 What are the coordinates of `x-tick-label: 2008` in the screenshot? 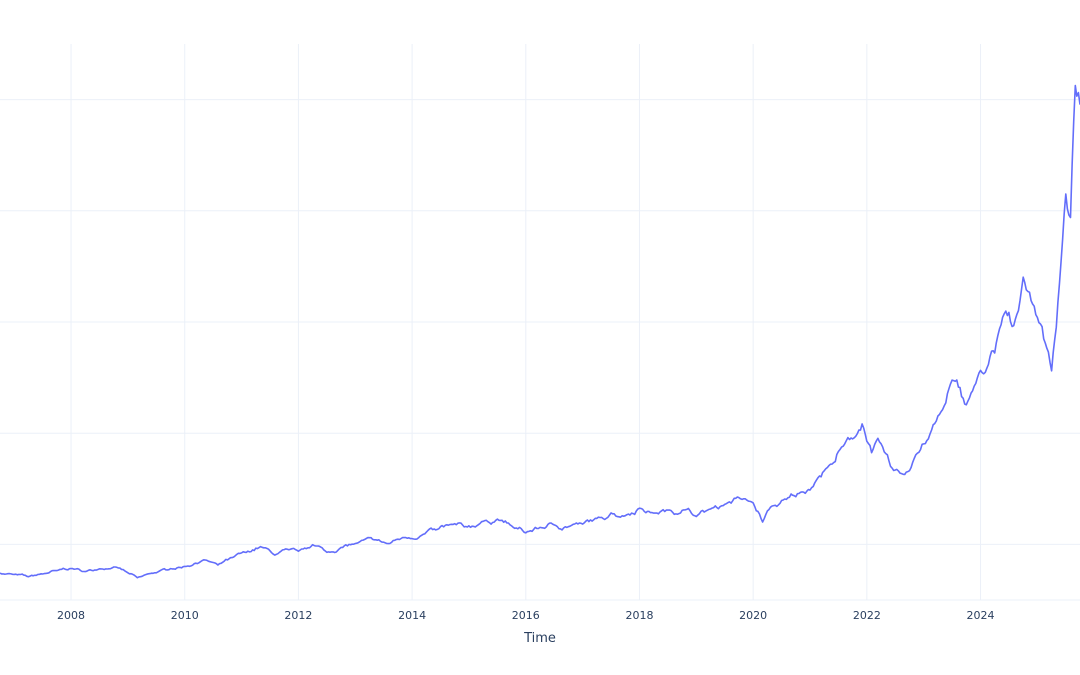 It's located at (71, 615).